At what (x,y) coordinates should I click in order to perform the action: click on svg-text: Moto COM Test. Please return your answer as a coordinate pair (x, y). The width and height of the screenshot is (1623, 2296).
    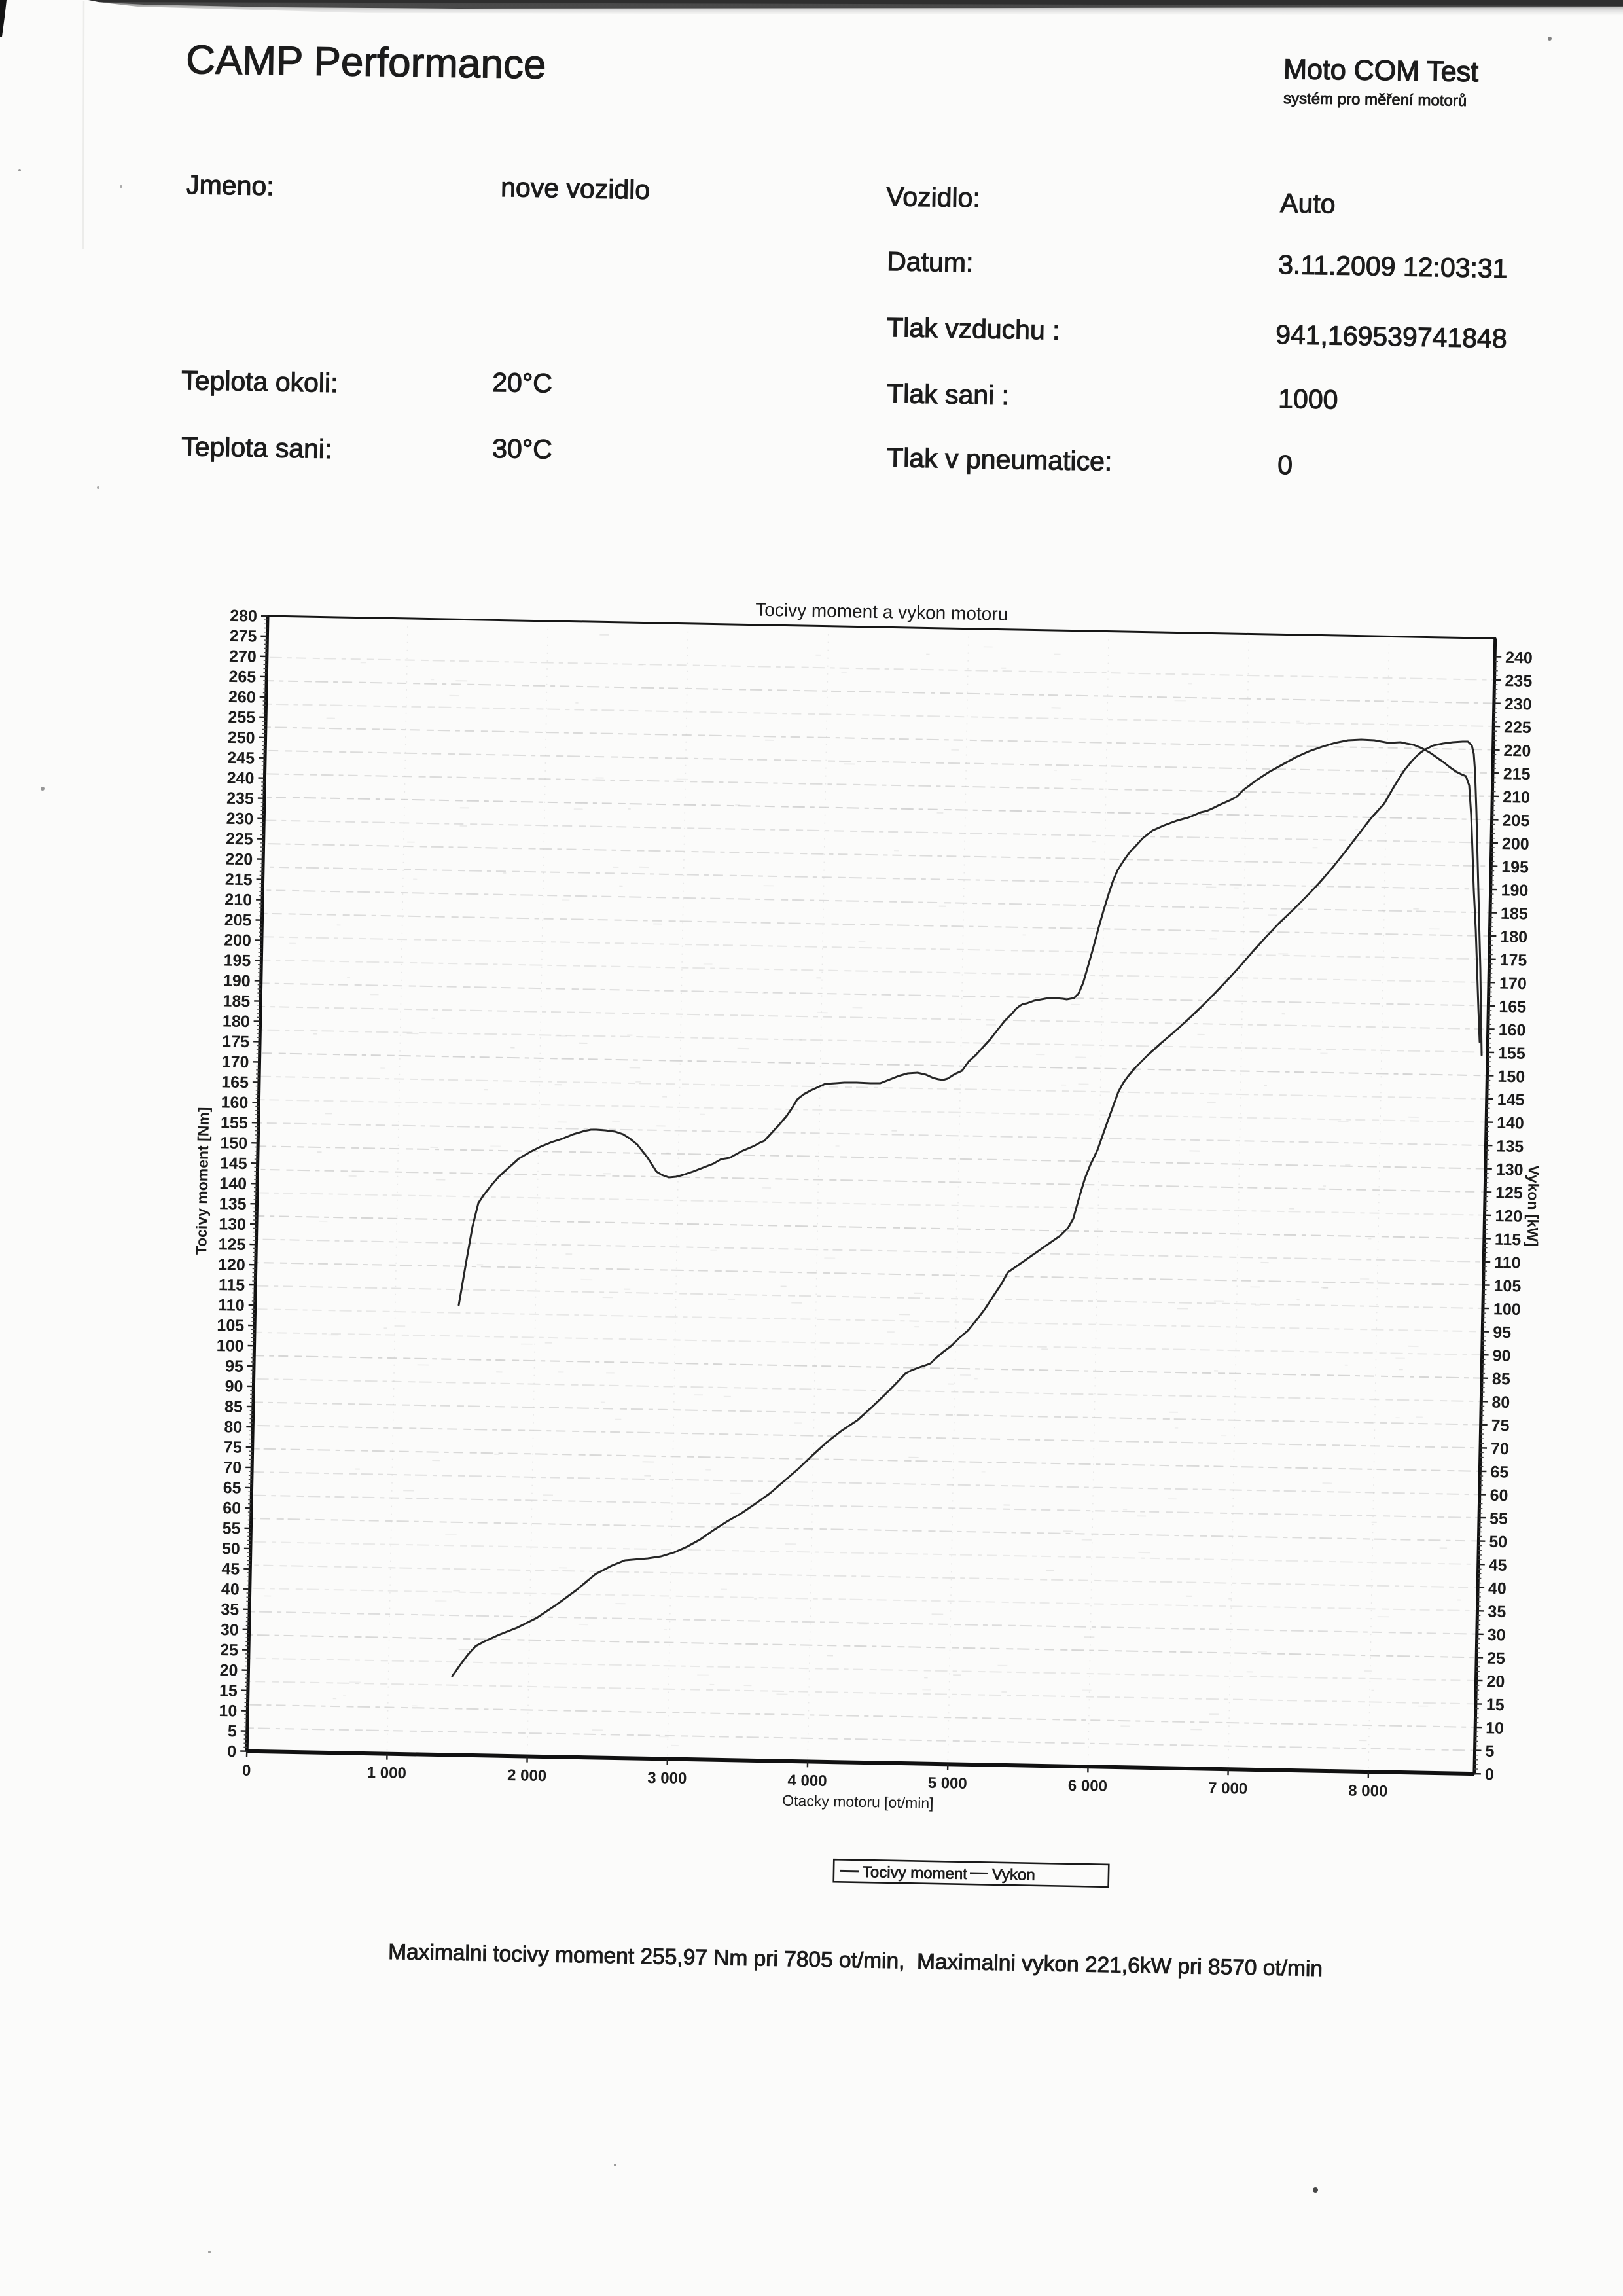
    Looking at the image, I should click on (1381, 71).